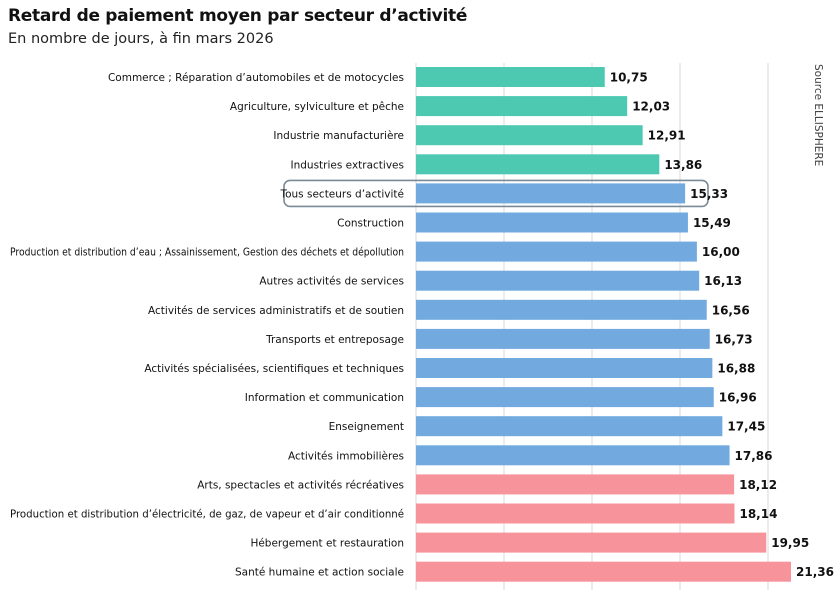 Image resolution: width=834 pixels, height=596 pixels. Describe the element at coordinates (331, 282) in the screenshot. I see `category-label: Autres activités de services` at that location.